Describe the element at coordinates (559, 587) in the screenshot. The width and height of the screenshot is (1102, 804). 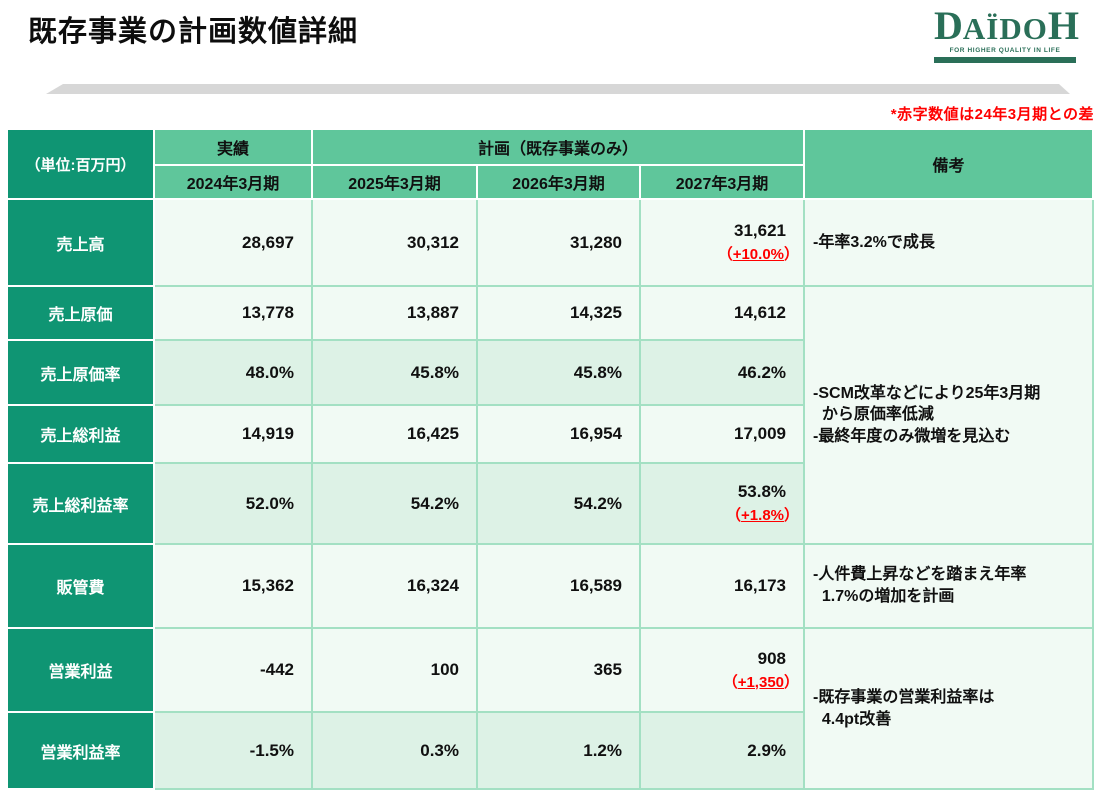
I see `cell-sga-expenses-fy2026: 16,589` at that location.